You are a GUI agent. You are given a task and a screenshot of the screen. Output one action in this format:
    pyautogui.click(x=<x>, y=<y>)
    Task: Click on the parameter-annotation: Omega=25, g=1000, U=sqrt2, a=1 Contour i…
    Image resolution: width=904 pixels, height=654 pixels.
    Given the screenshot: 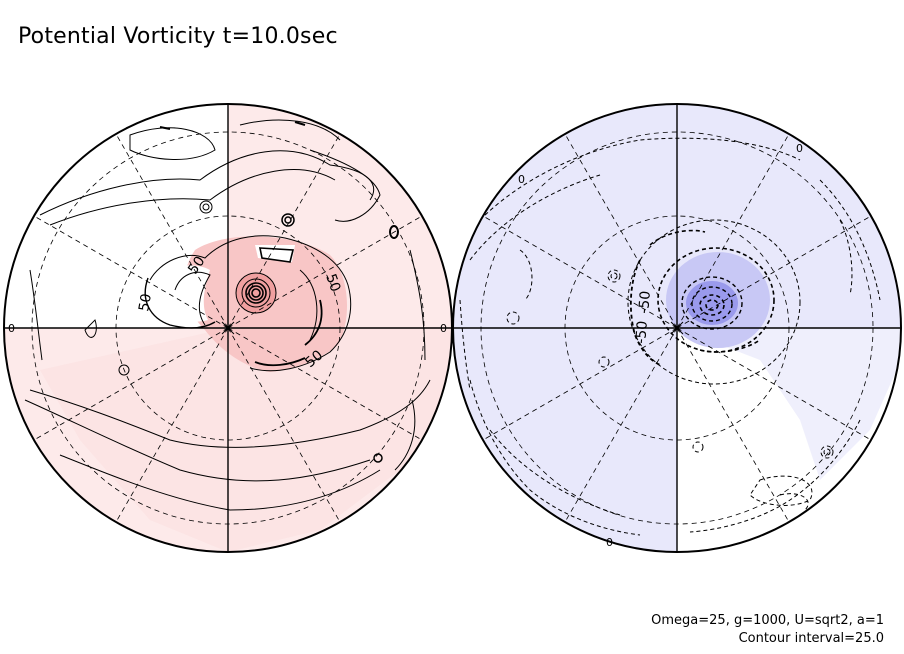 What is the action you would take?
    pyautogui.click(x=767, y=630)
    